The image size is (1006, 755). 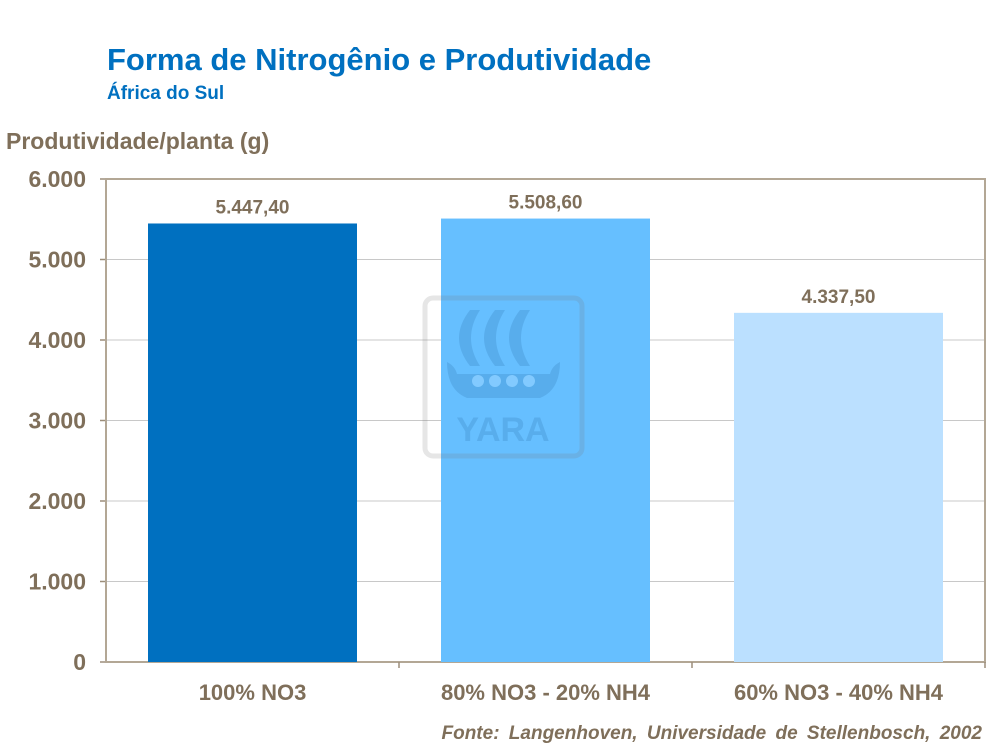 What do you see at coordinates (57, 582) in the screenshot?
I see `y-tick-label: 1.000` at bounding box center [57, 582].